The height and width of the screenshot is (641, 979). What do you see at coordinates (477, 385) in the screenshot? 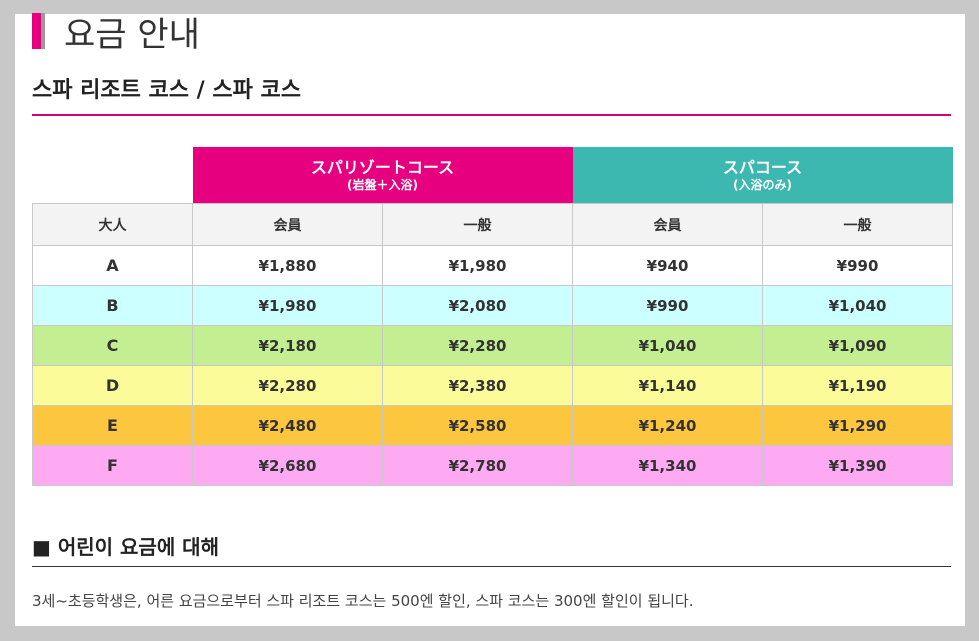
I see `price-cell: ¥2,380` at bounding box center [477, 385].